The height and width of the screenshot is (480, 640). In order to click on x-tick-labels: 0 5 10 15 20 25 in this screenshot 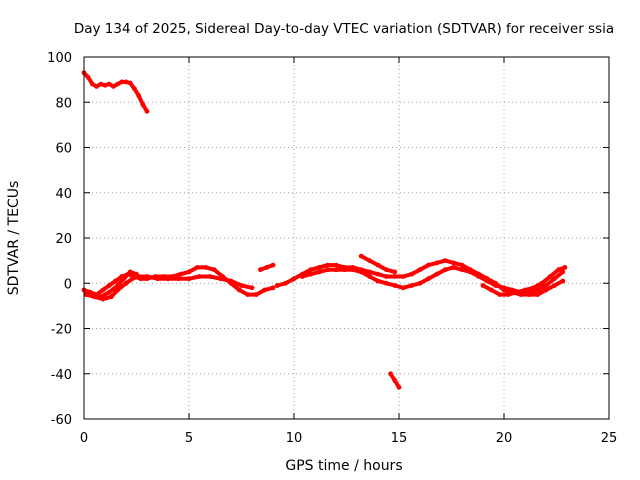, I will do `click(348, 438)`.